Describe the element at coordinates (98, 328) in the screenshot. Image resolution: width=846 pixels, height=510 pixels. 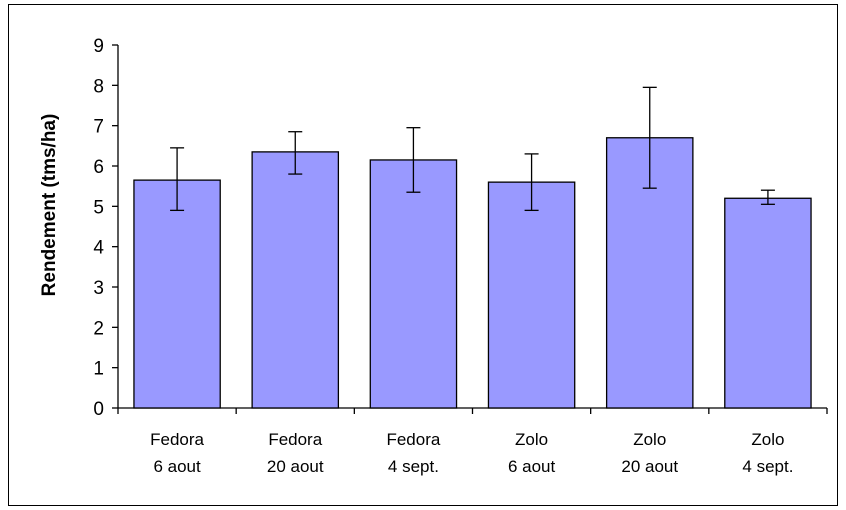
I see `y-tick-label: 2` at that location.